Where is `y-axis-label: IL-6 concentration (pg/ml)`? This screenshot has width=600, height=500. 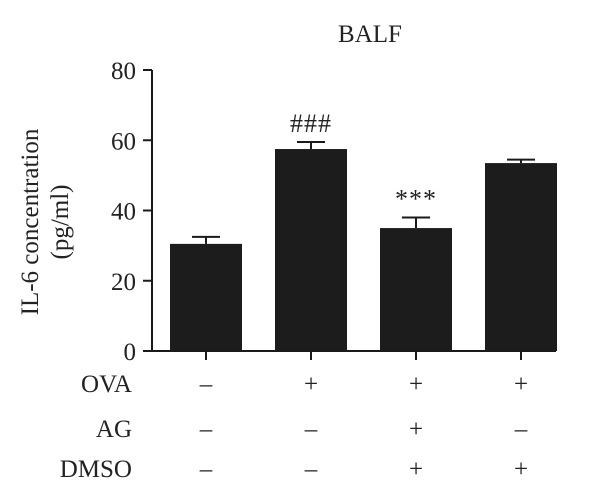 y-axis-label: IL-6 concentration (pg/ml) is located at coordinates (45, 221).